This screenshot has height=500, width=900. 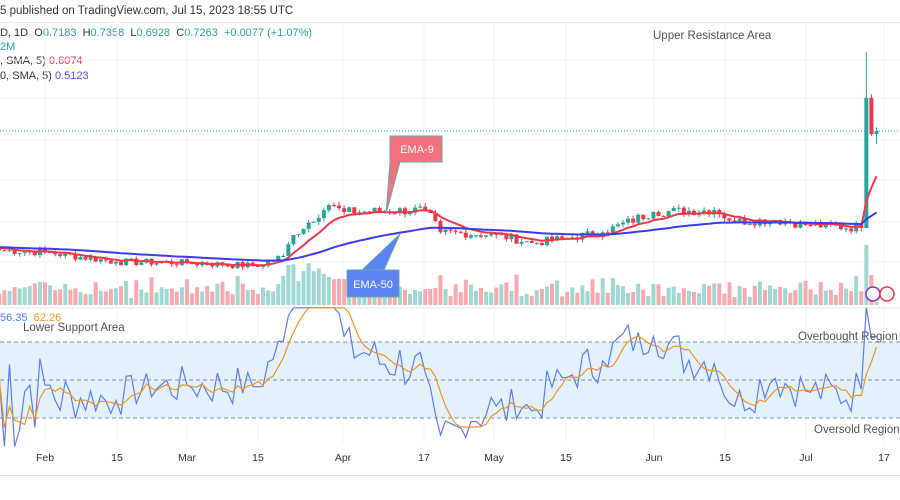 I want to click on x-tick-label: Apr, so click(x=343, y=458).